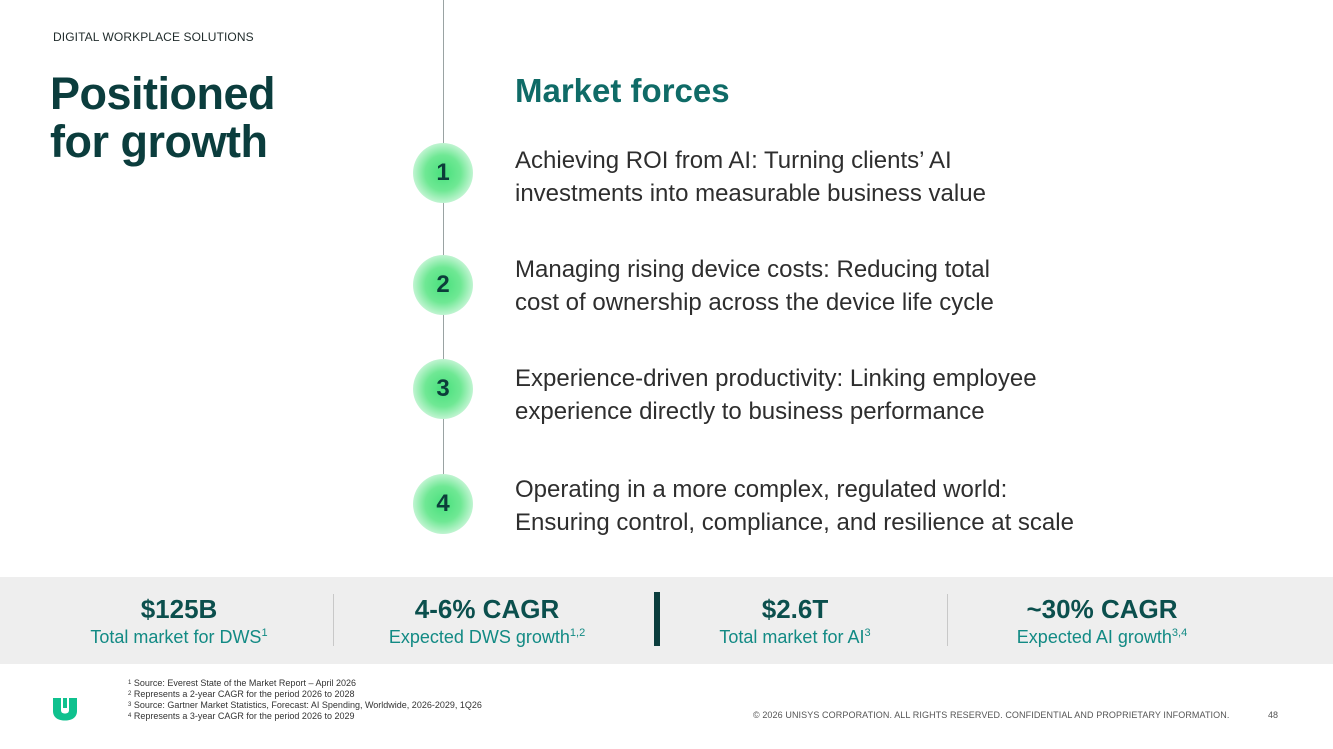  I want to click on number-badge-1: 1, so click(443, 173).